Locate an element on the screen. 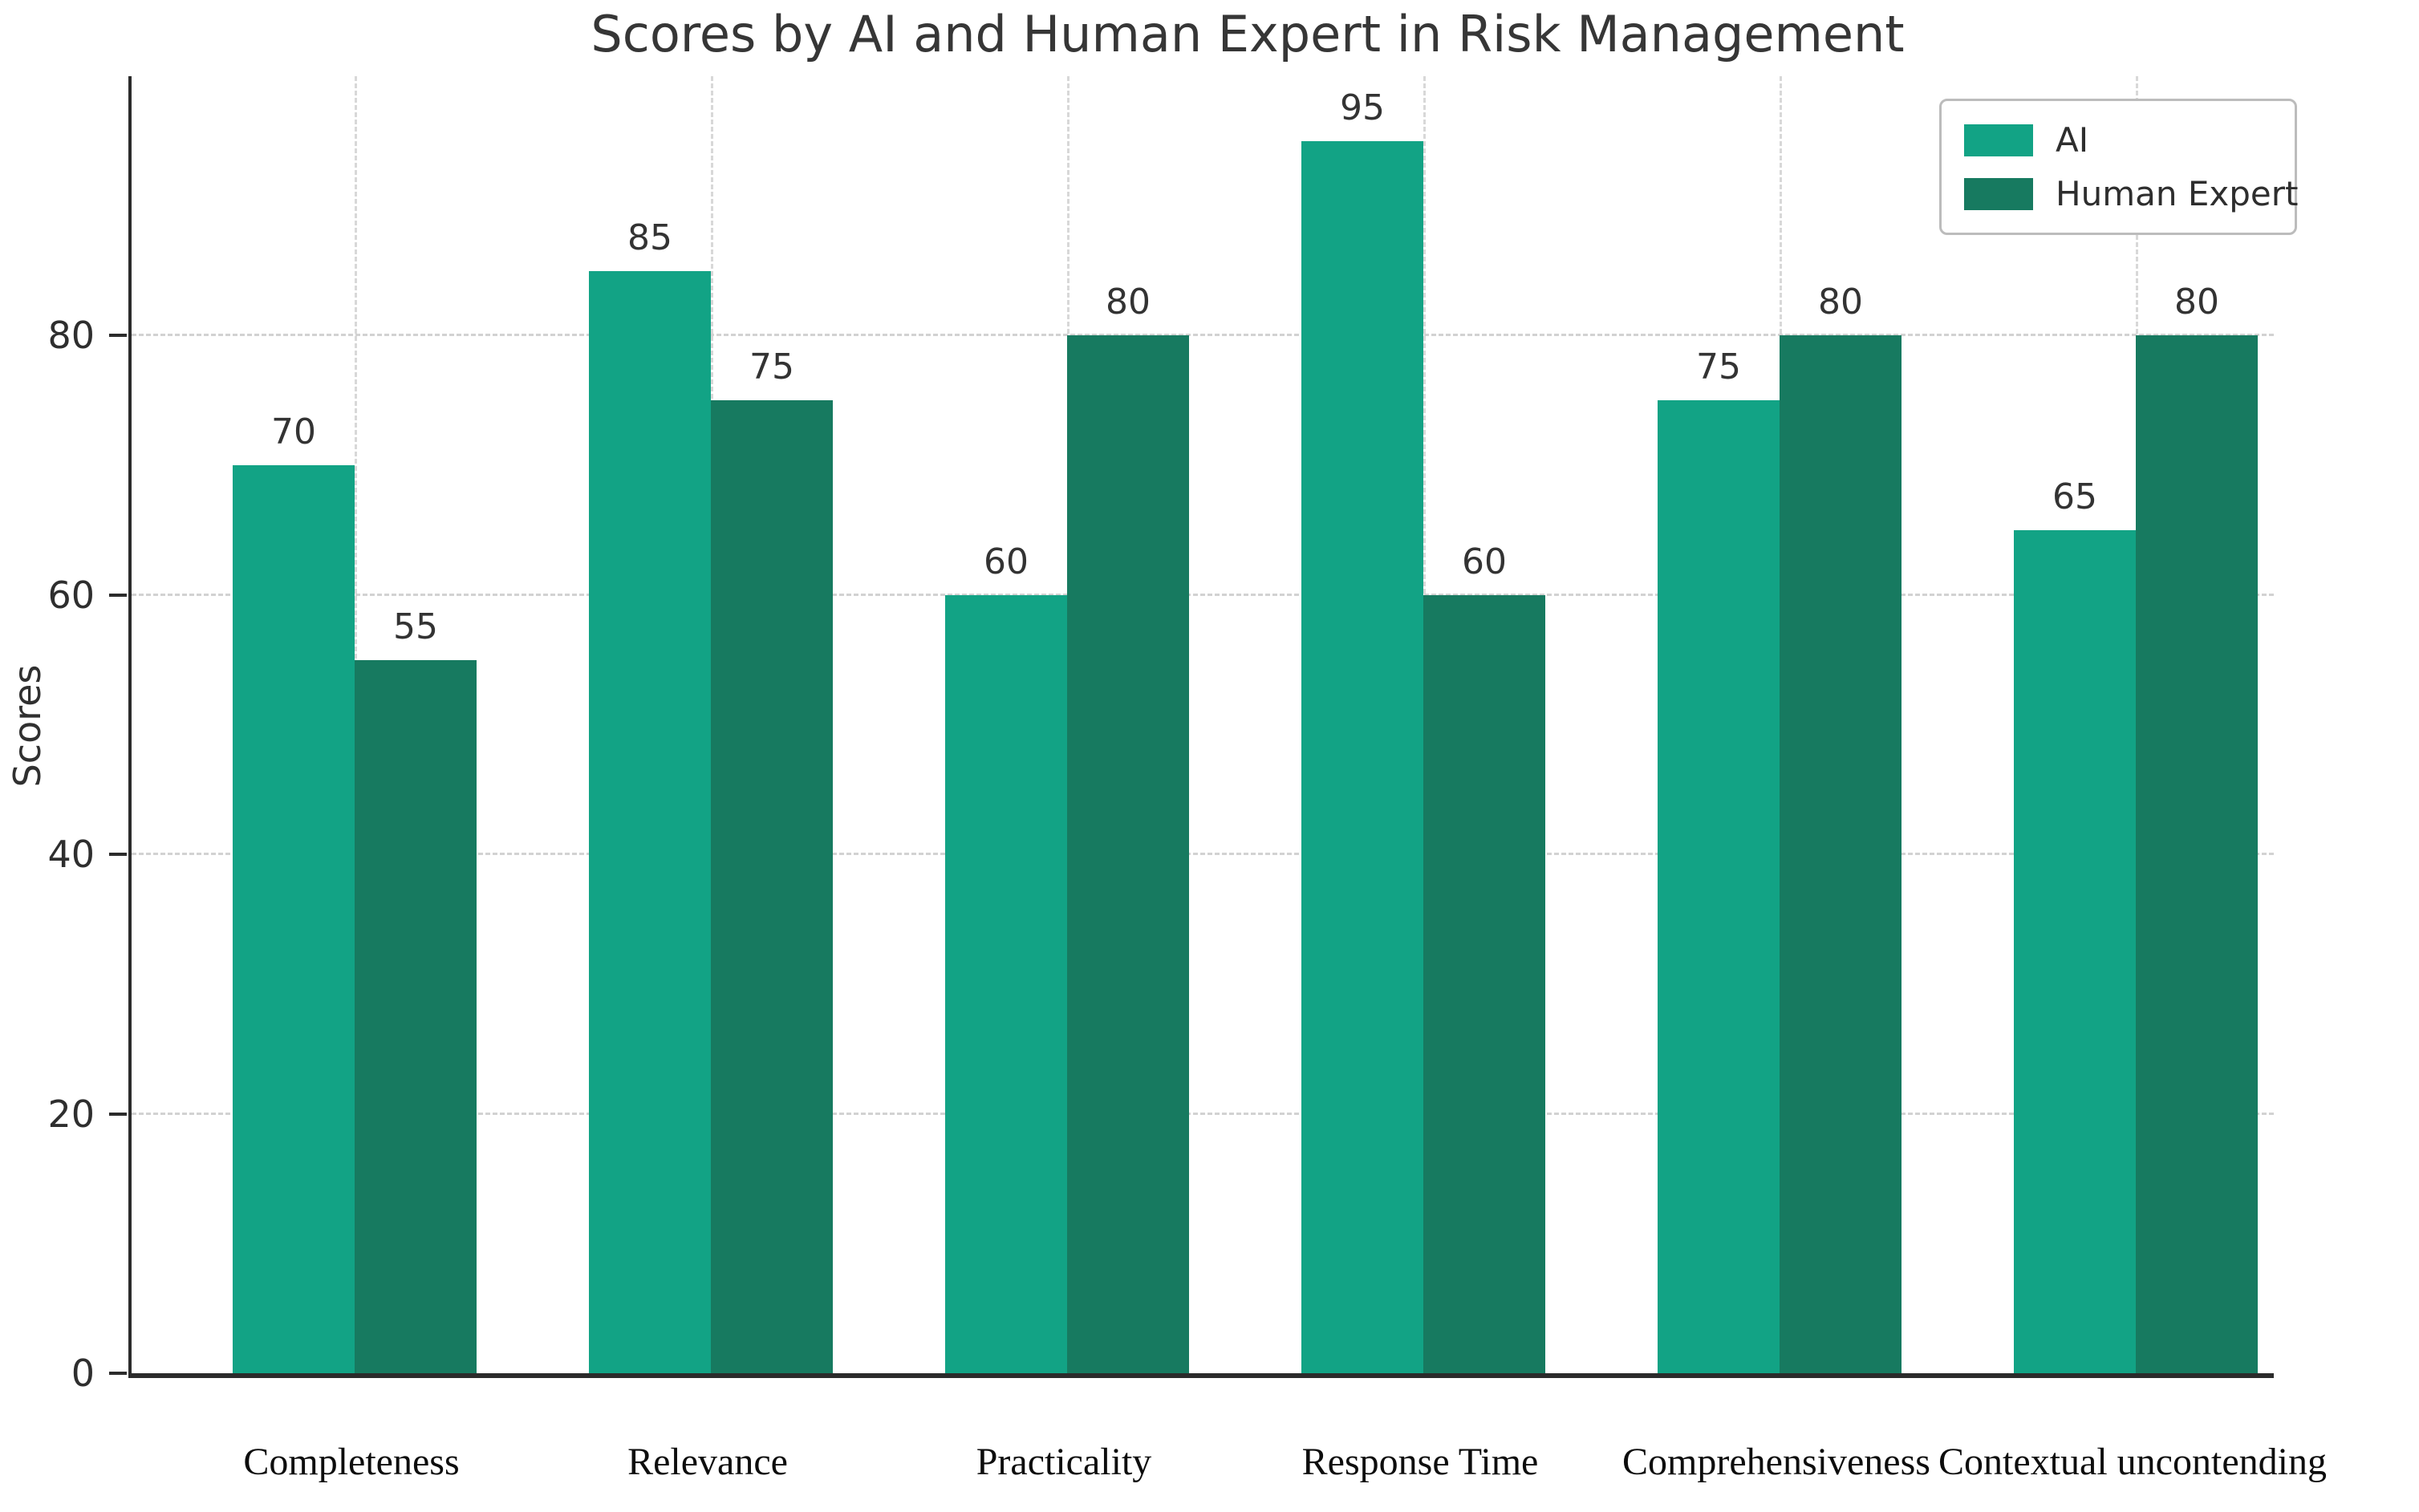 The width and height of the screenshot is (2419, 1512). bar-value-label: 70 is located at coordinates (293, 432).